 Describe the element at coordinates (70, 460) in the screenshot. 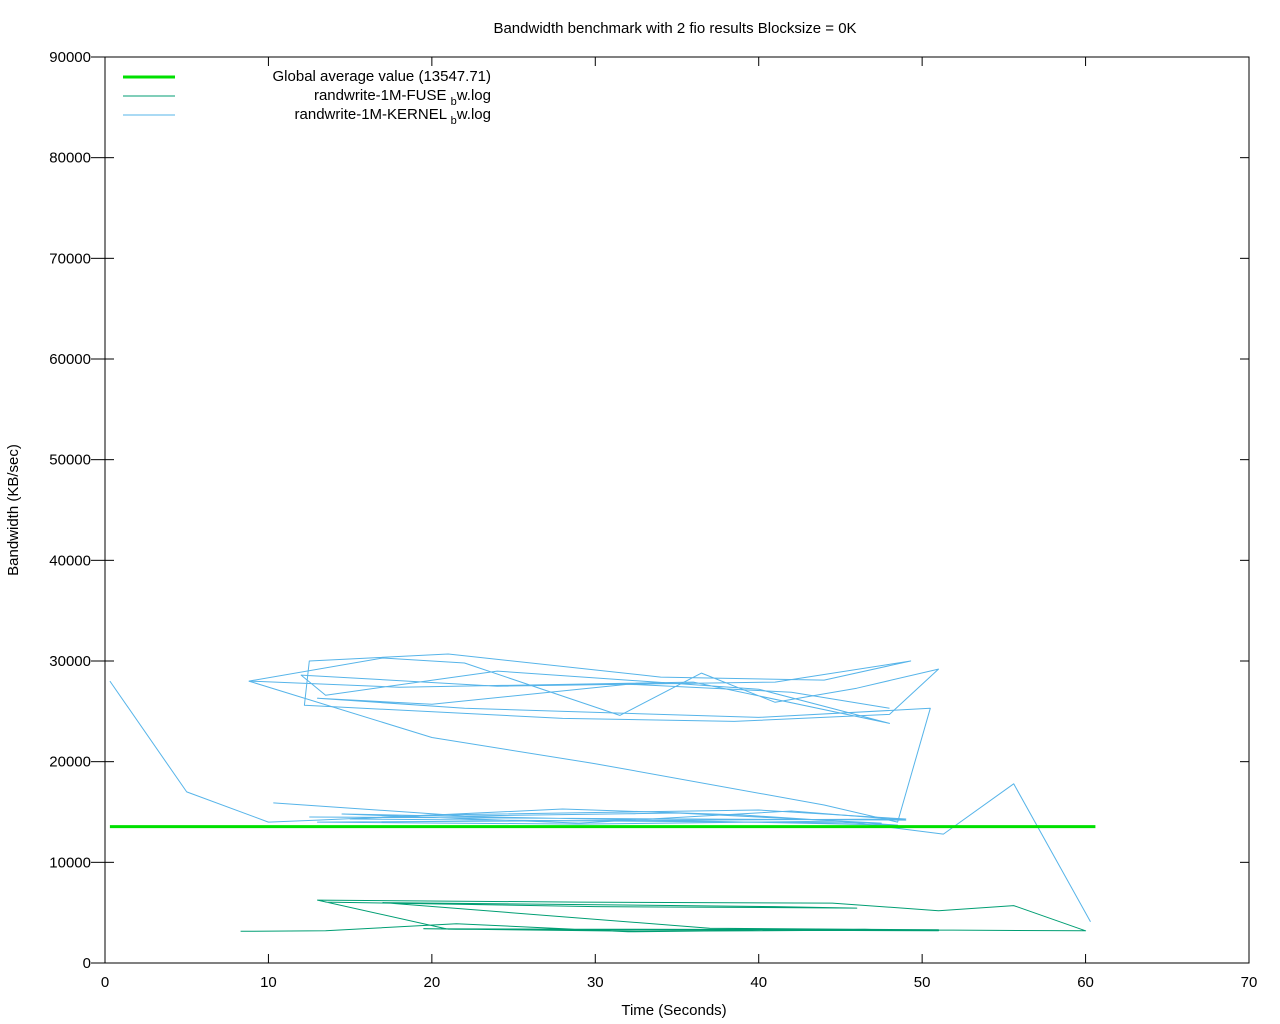

I see `y-tick-label: 50000` at that location.